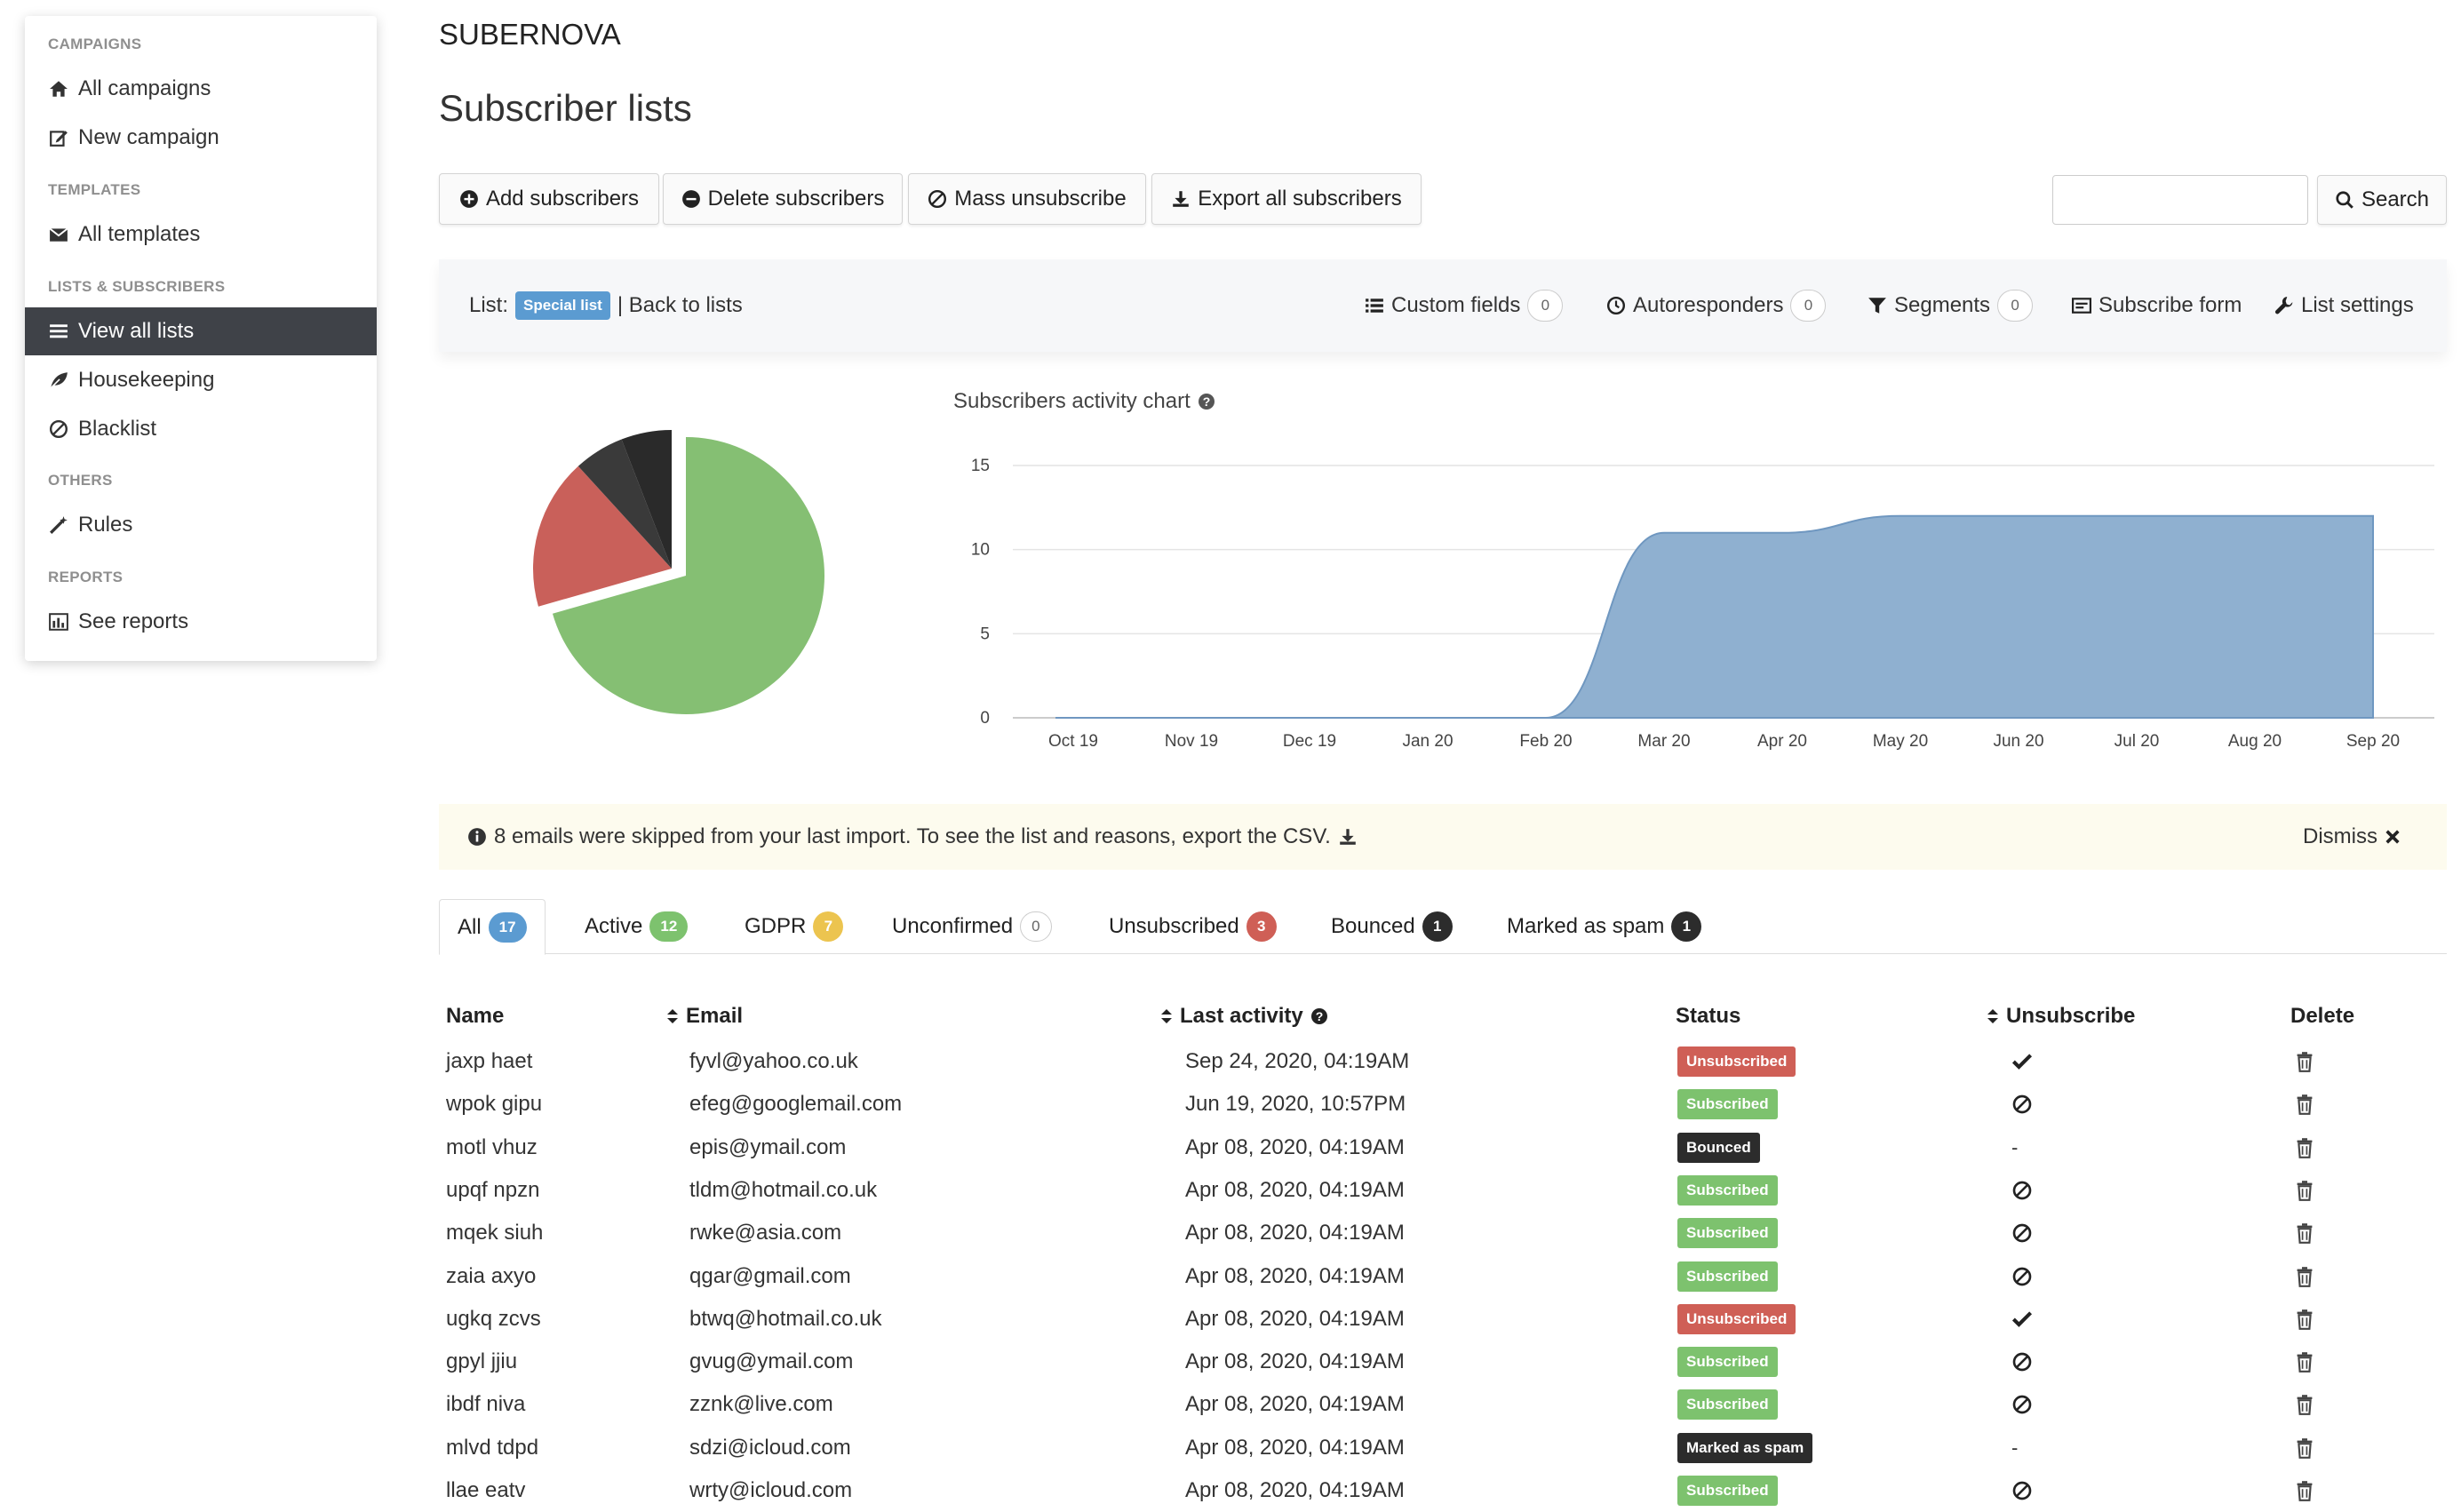  Describe the element at coordinates (1727, 1362) in the screenshot. I see `status-badge: Subscribed` at that location.